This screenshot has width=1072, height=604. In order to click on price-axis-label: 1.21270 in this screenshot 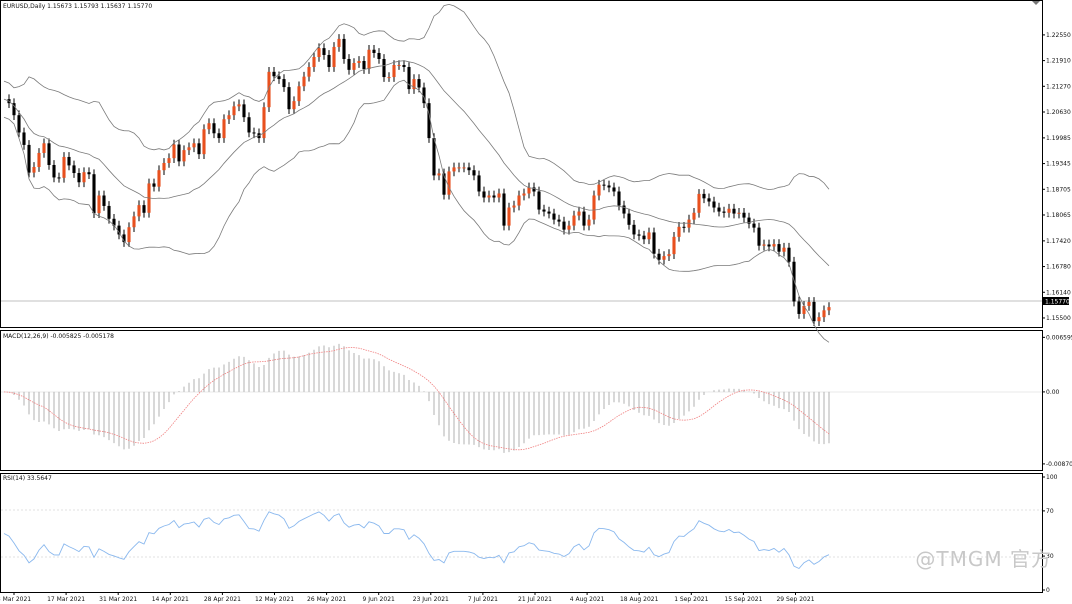, I will do `click(1058, 86)`.